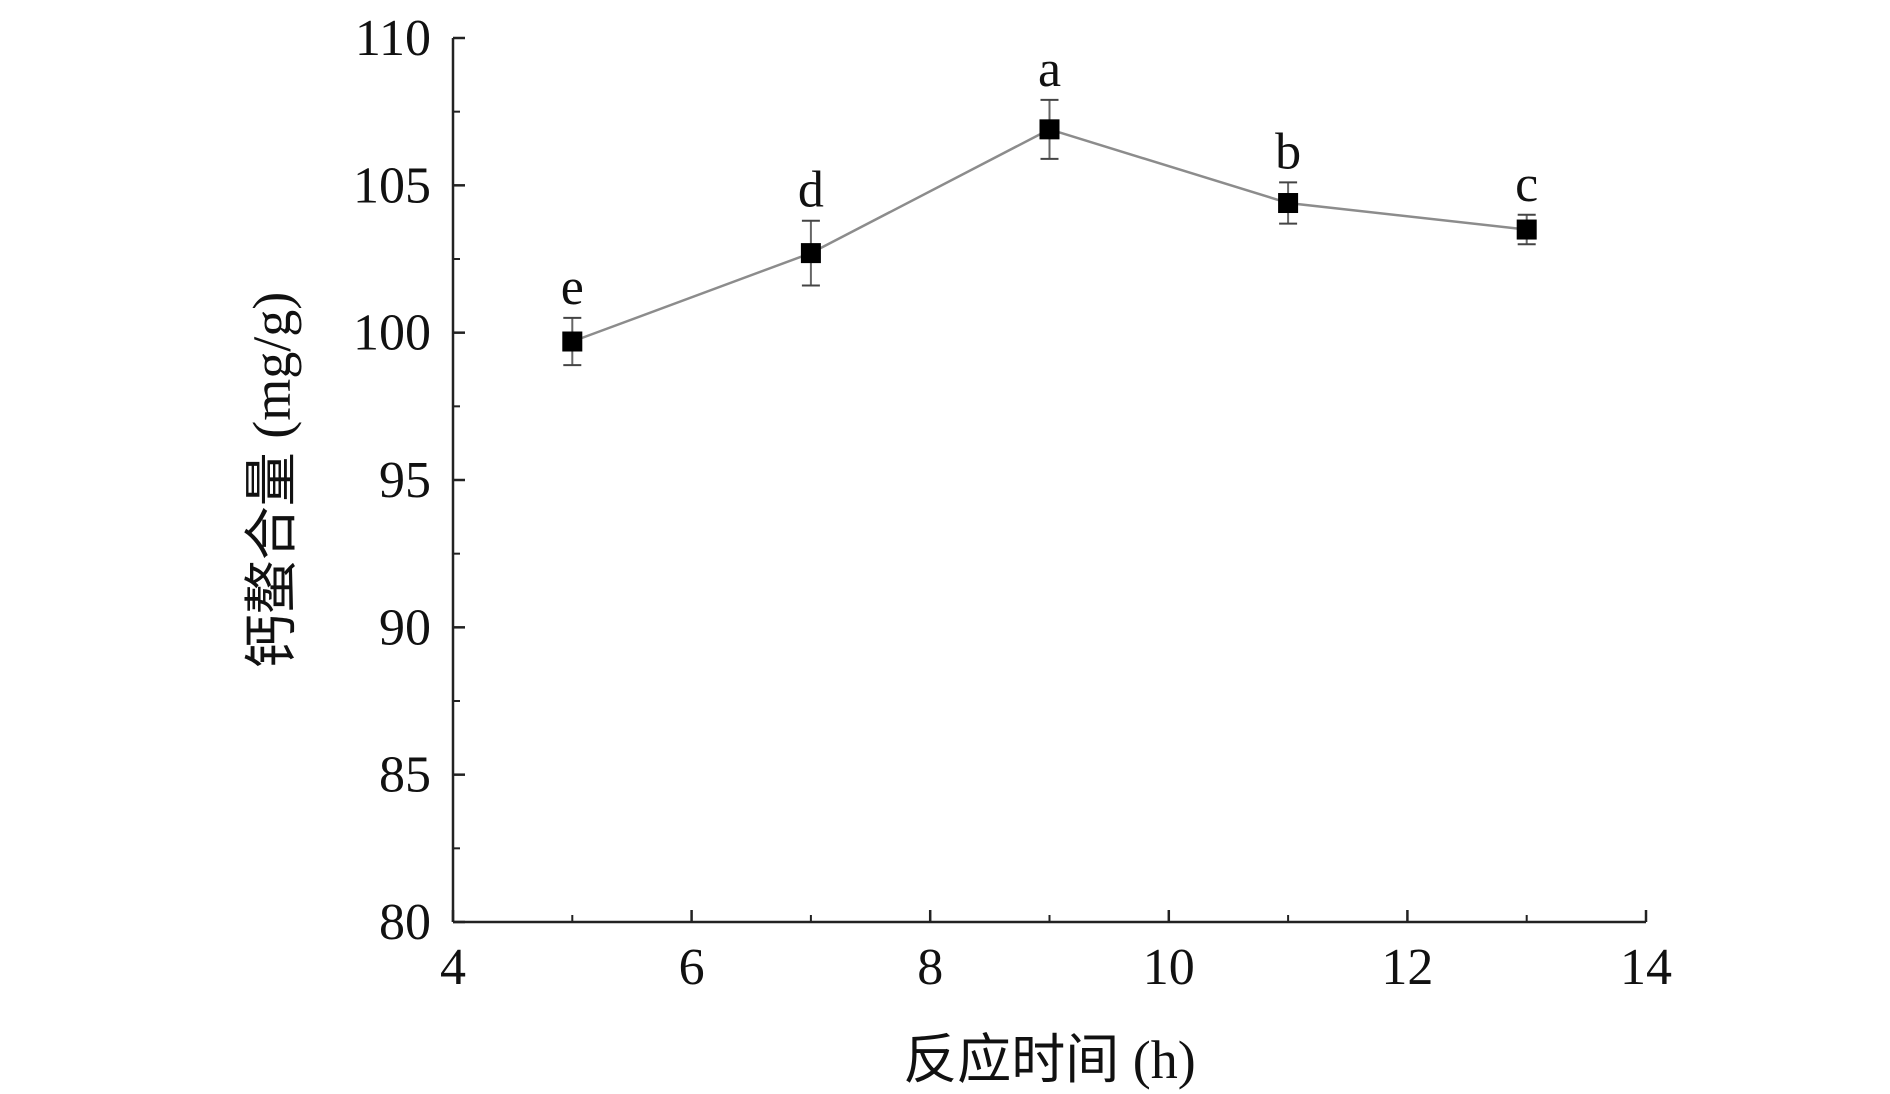 This screenshot has width=1890, height=1094. I want to click on significance-label: b, so click(1288, 151).